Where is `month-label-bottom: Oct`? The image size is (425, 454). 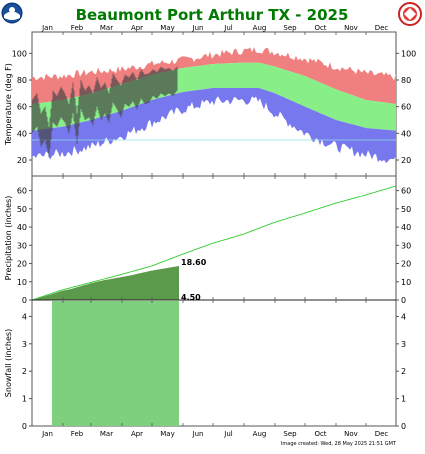 month-label-bottom: Oct is located at coordinates (320, 434).